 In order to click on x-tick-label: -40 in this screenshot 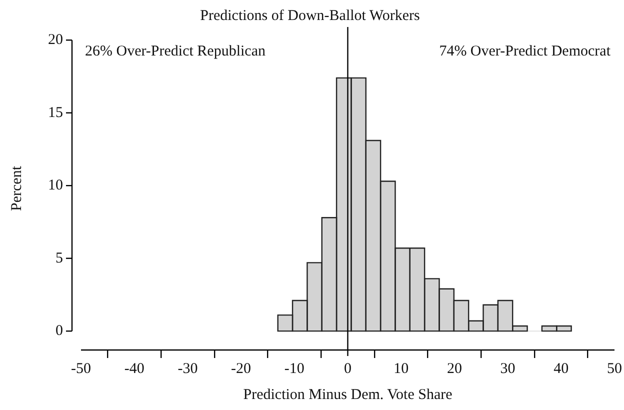, I will do `click(134, 368)`.